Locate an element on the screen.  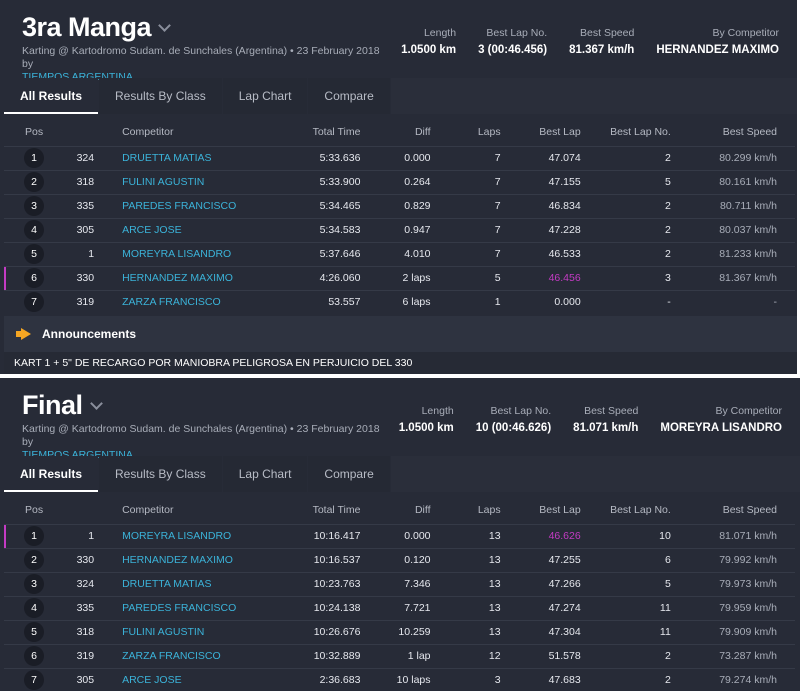
session-title-dropdown: Final is located at coordinates (62, 405).